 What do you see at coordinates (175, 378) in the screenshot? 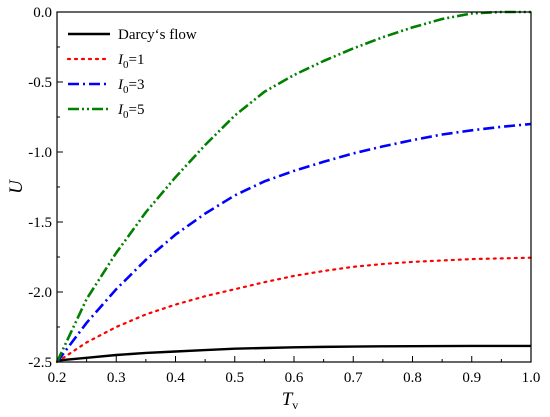
I see `x-tick-label: 0.4` at bounding box center [175, 378].